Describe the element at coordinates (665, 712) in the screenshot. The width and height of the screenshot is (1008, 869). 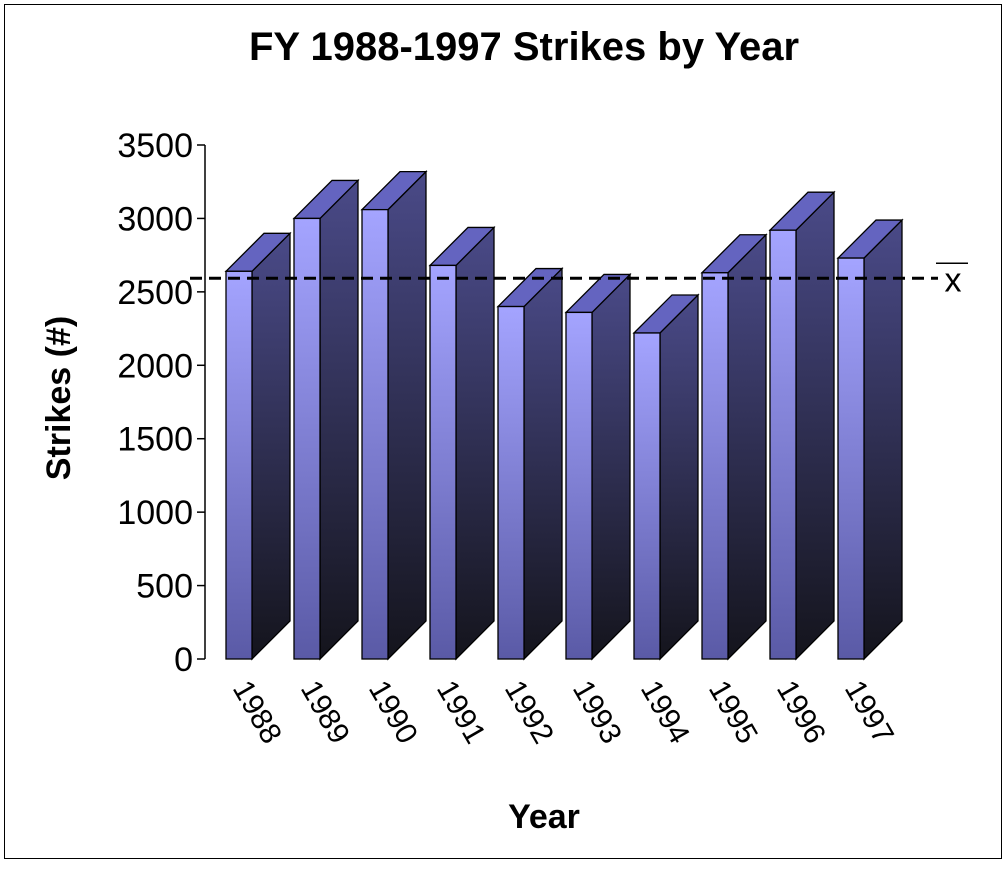
I see `x-tick-label: 1994` at that location.